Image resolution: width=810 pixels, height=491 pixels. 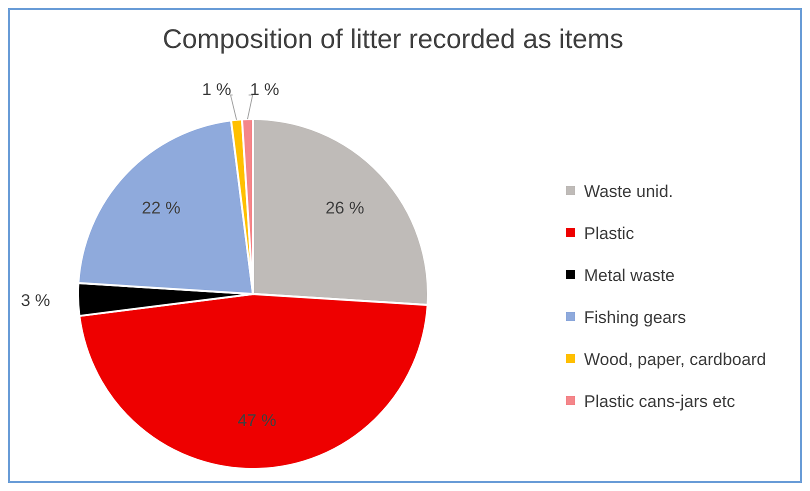 I want to click on chart-title: Composition of litter recorded as items, so click(x=393, y=39).